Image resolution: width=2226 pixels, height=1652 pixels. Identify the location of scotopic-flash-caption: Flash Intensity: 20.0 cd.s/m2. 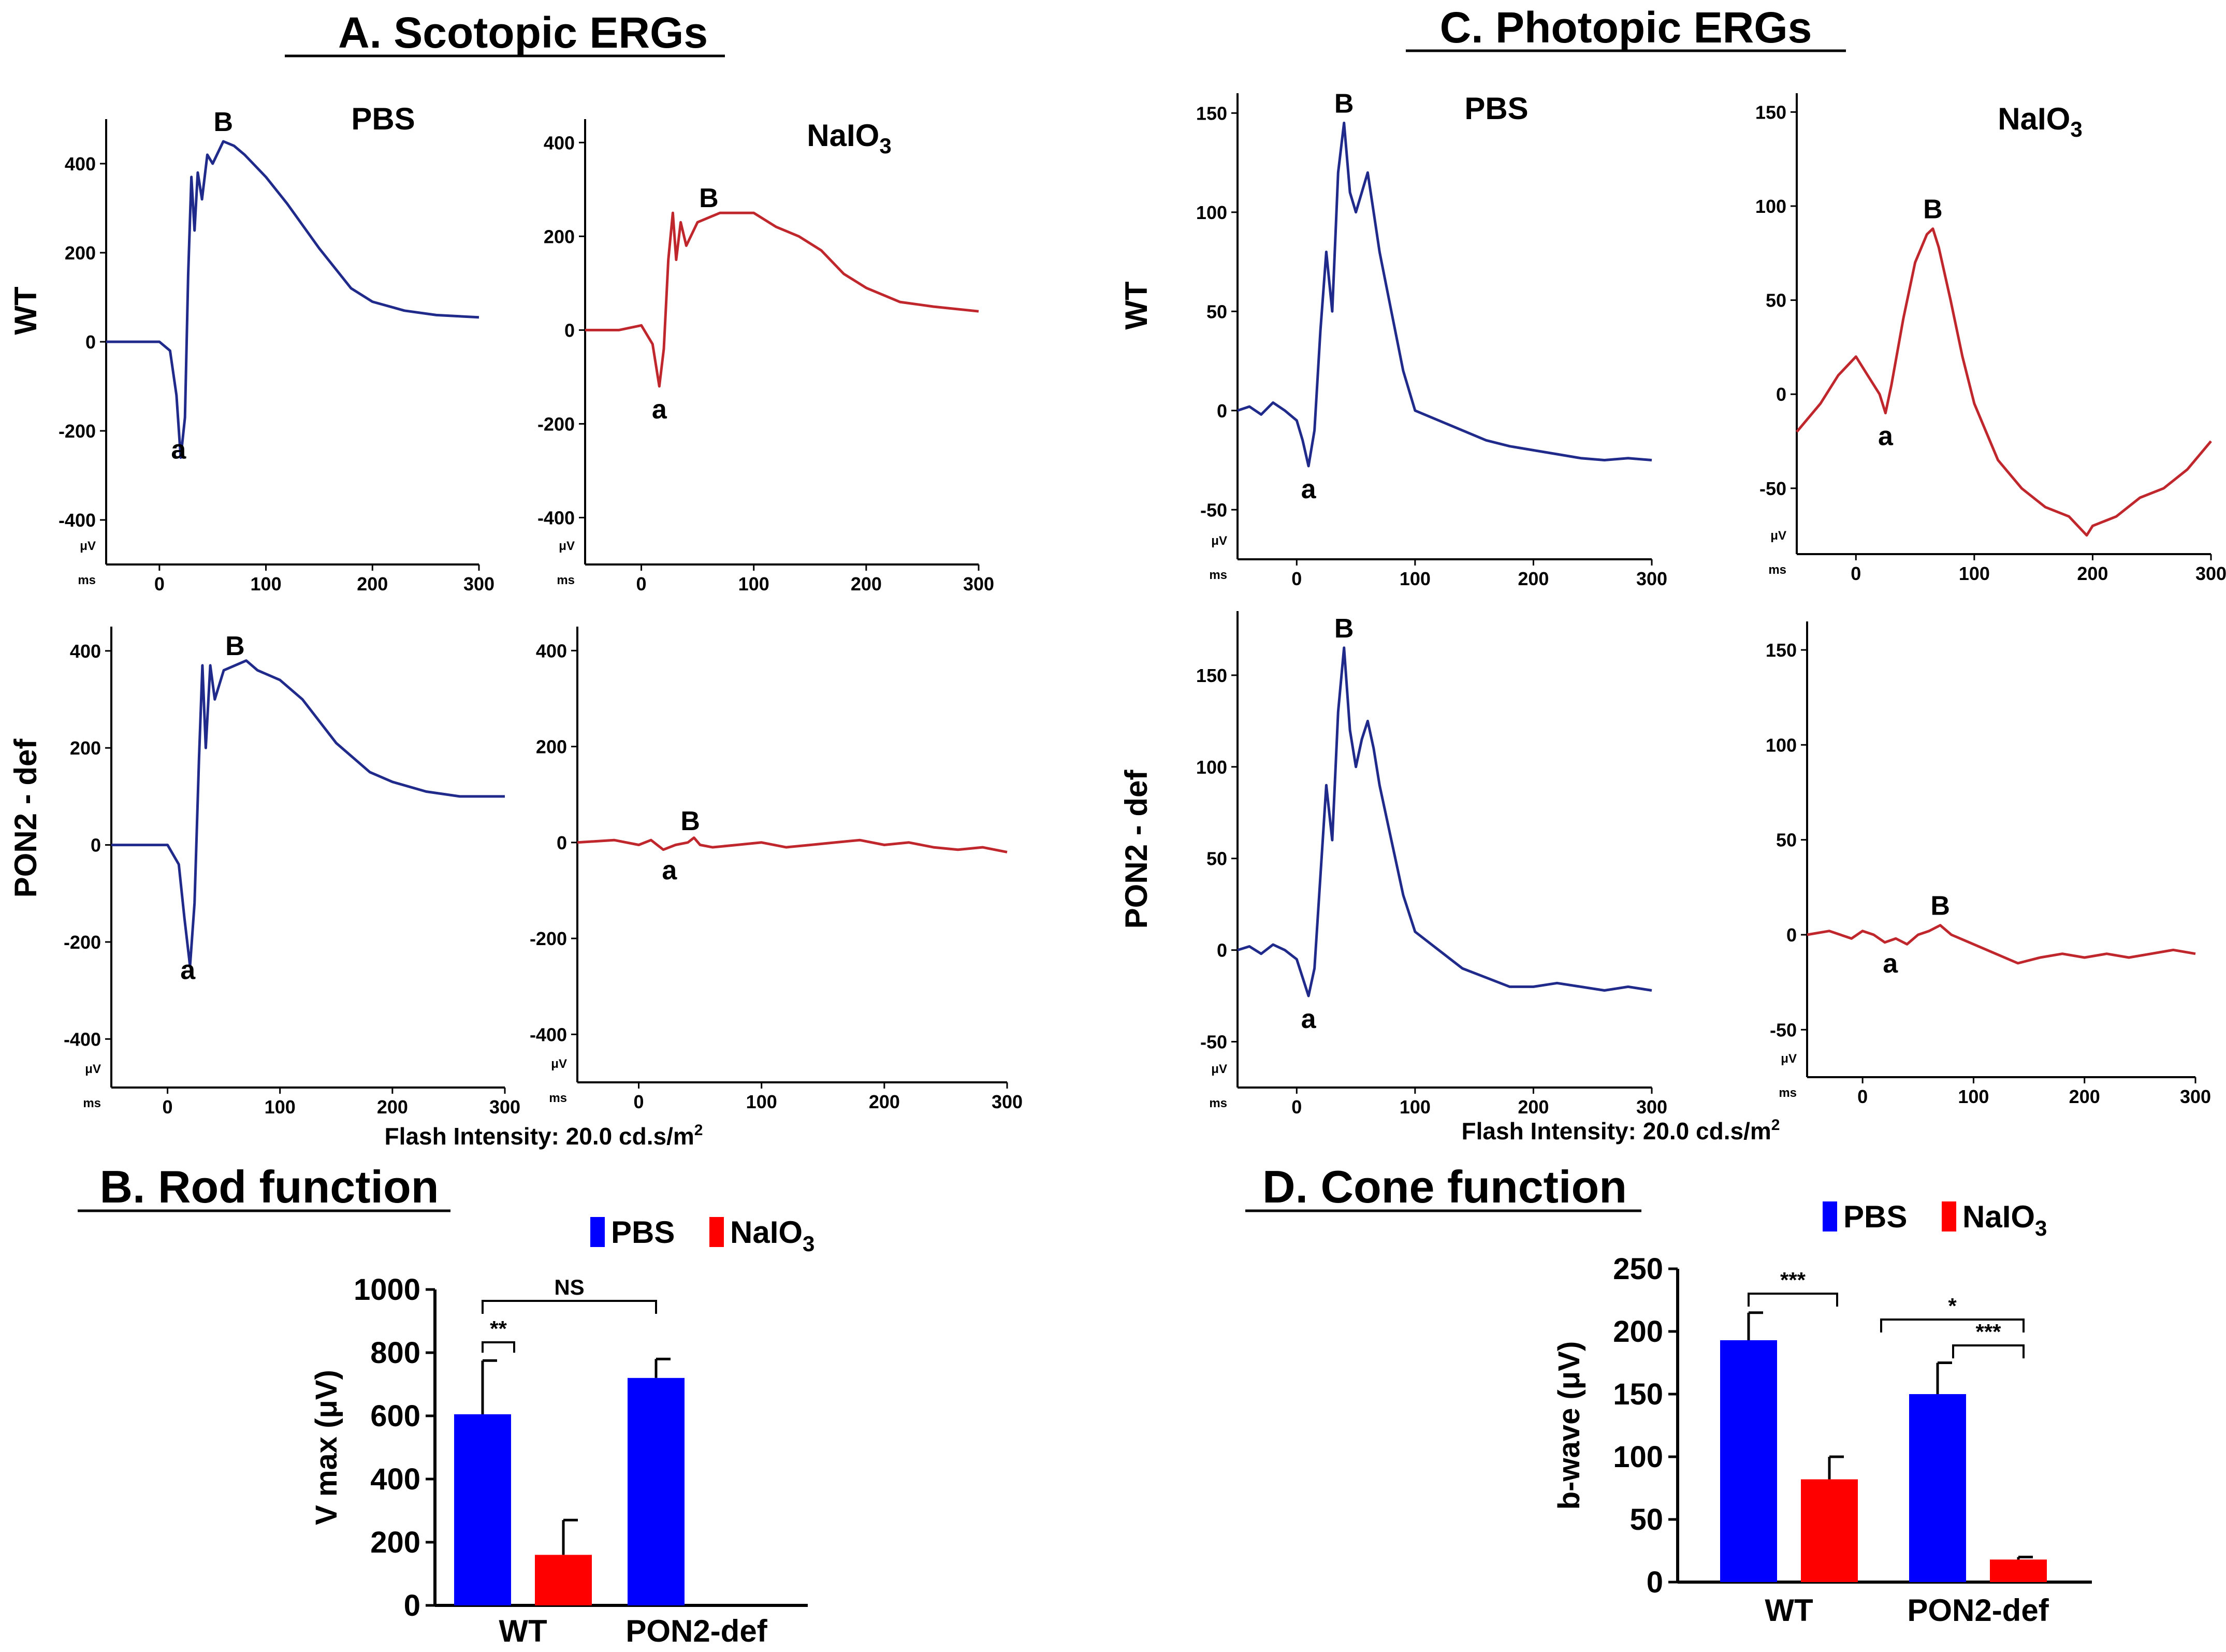
(544, 1136).